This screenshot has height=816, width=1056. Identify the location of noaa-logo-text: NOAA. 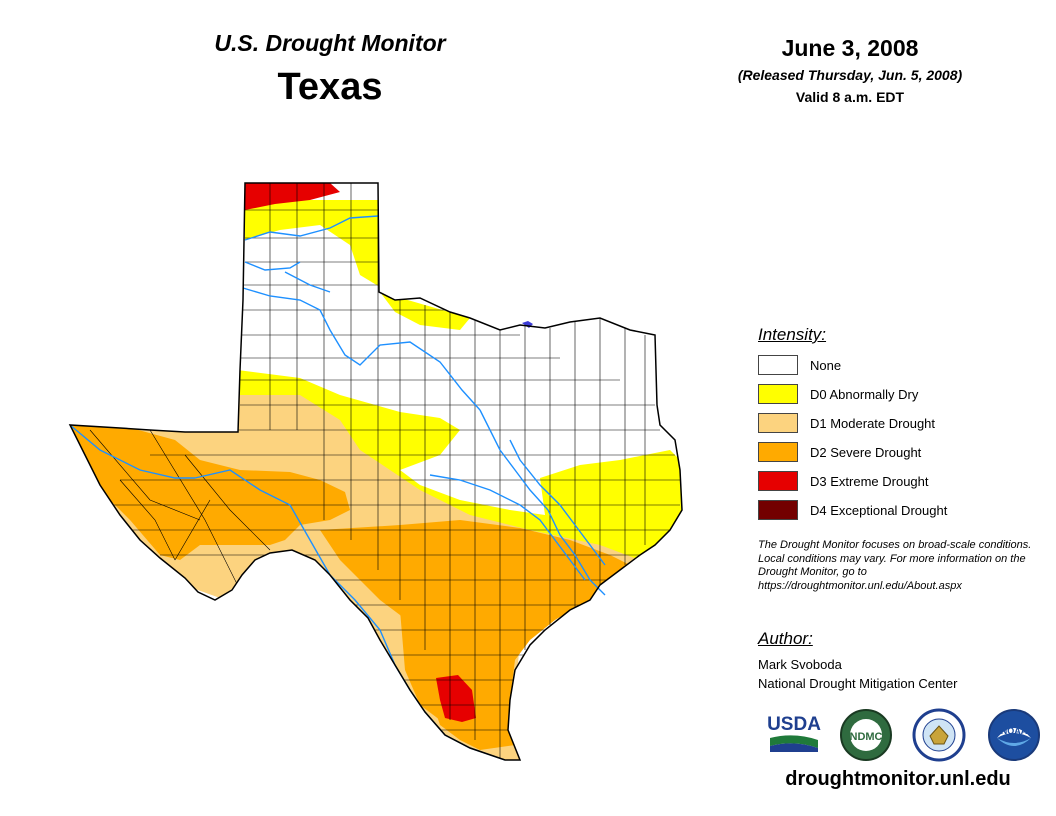
(1014, 731).